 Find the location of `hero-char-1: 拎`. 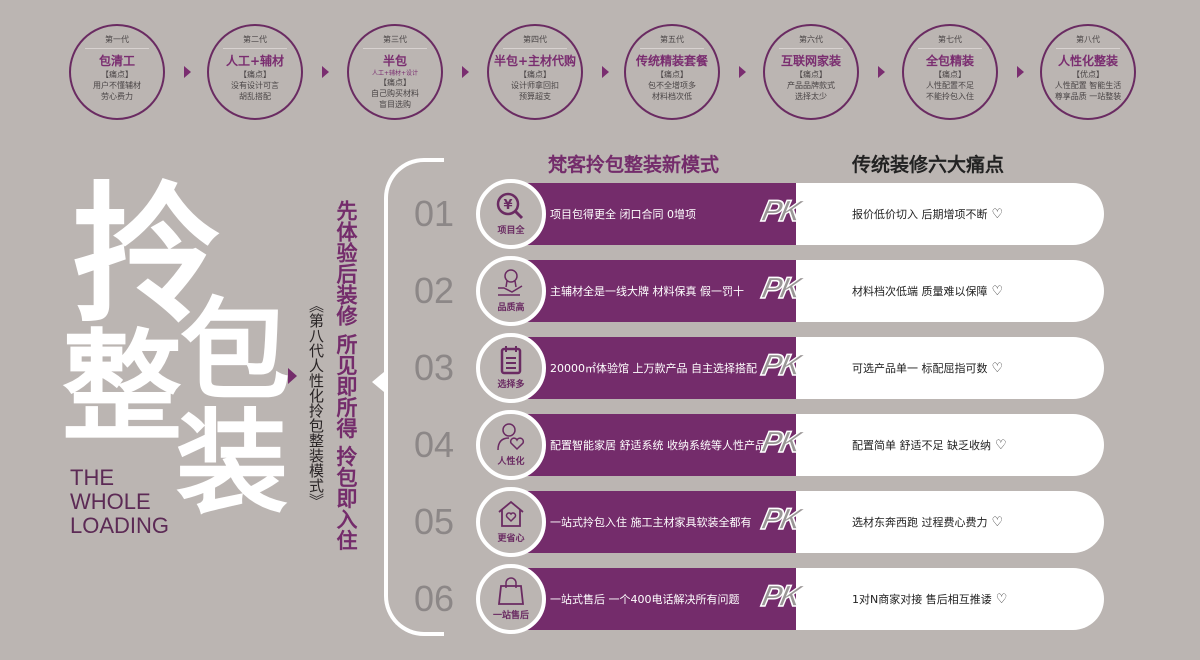

hero-char-1: 拎 is located at coordinates (147, 255).